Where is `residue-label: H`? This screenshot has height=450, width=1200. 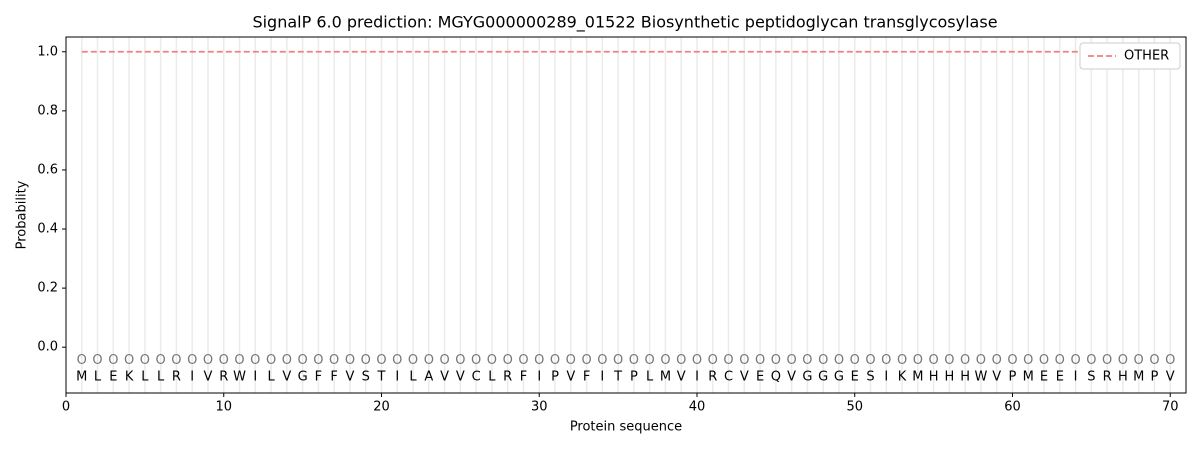 residue-label: H is located at coordinates (949, 376).